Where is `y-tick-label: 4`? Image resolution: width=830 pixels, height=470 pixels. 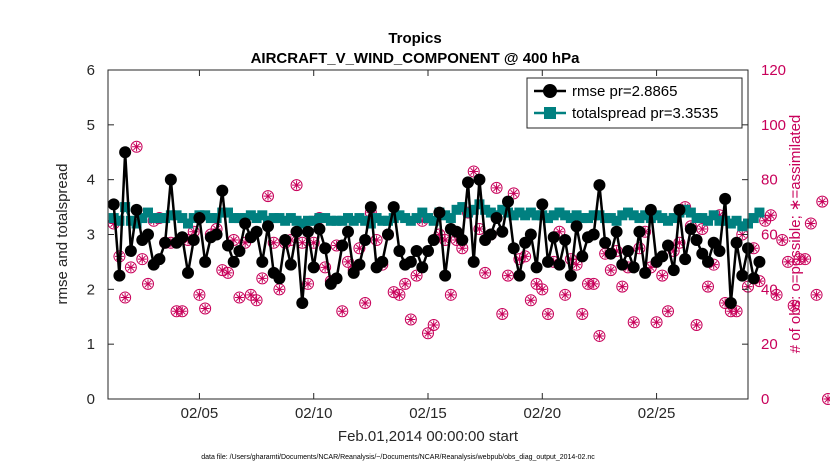
y-tick-label: 4 is located at coordinates (91, 180).